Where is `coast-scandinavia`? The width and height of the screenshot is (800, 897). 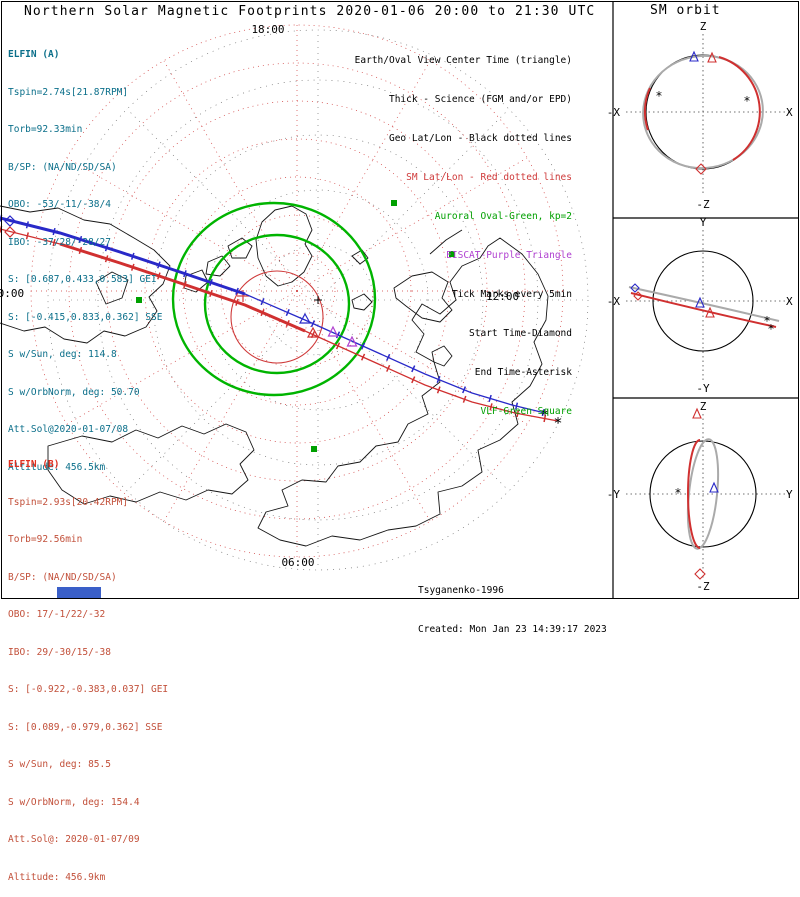 coast-scandinavia is located at coordinates (423, 297).